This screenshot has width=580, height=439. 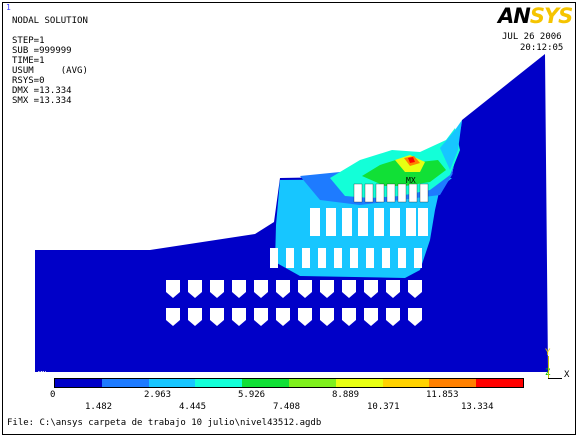 I want to click on window-number: 1, so click(x=8, y=7).